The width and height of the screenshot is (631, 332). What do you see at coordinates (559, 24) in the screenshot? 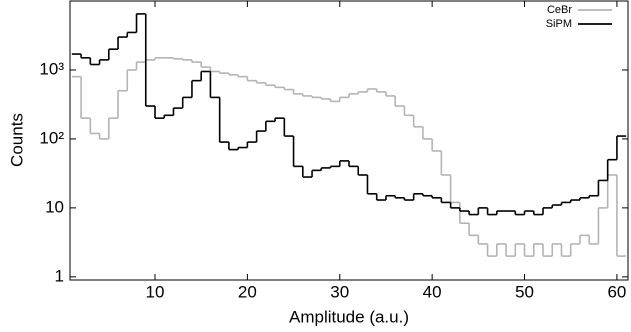
I see `legend-label: SiPM` at bounding box center [559, 24].